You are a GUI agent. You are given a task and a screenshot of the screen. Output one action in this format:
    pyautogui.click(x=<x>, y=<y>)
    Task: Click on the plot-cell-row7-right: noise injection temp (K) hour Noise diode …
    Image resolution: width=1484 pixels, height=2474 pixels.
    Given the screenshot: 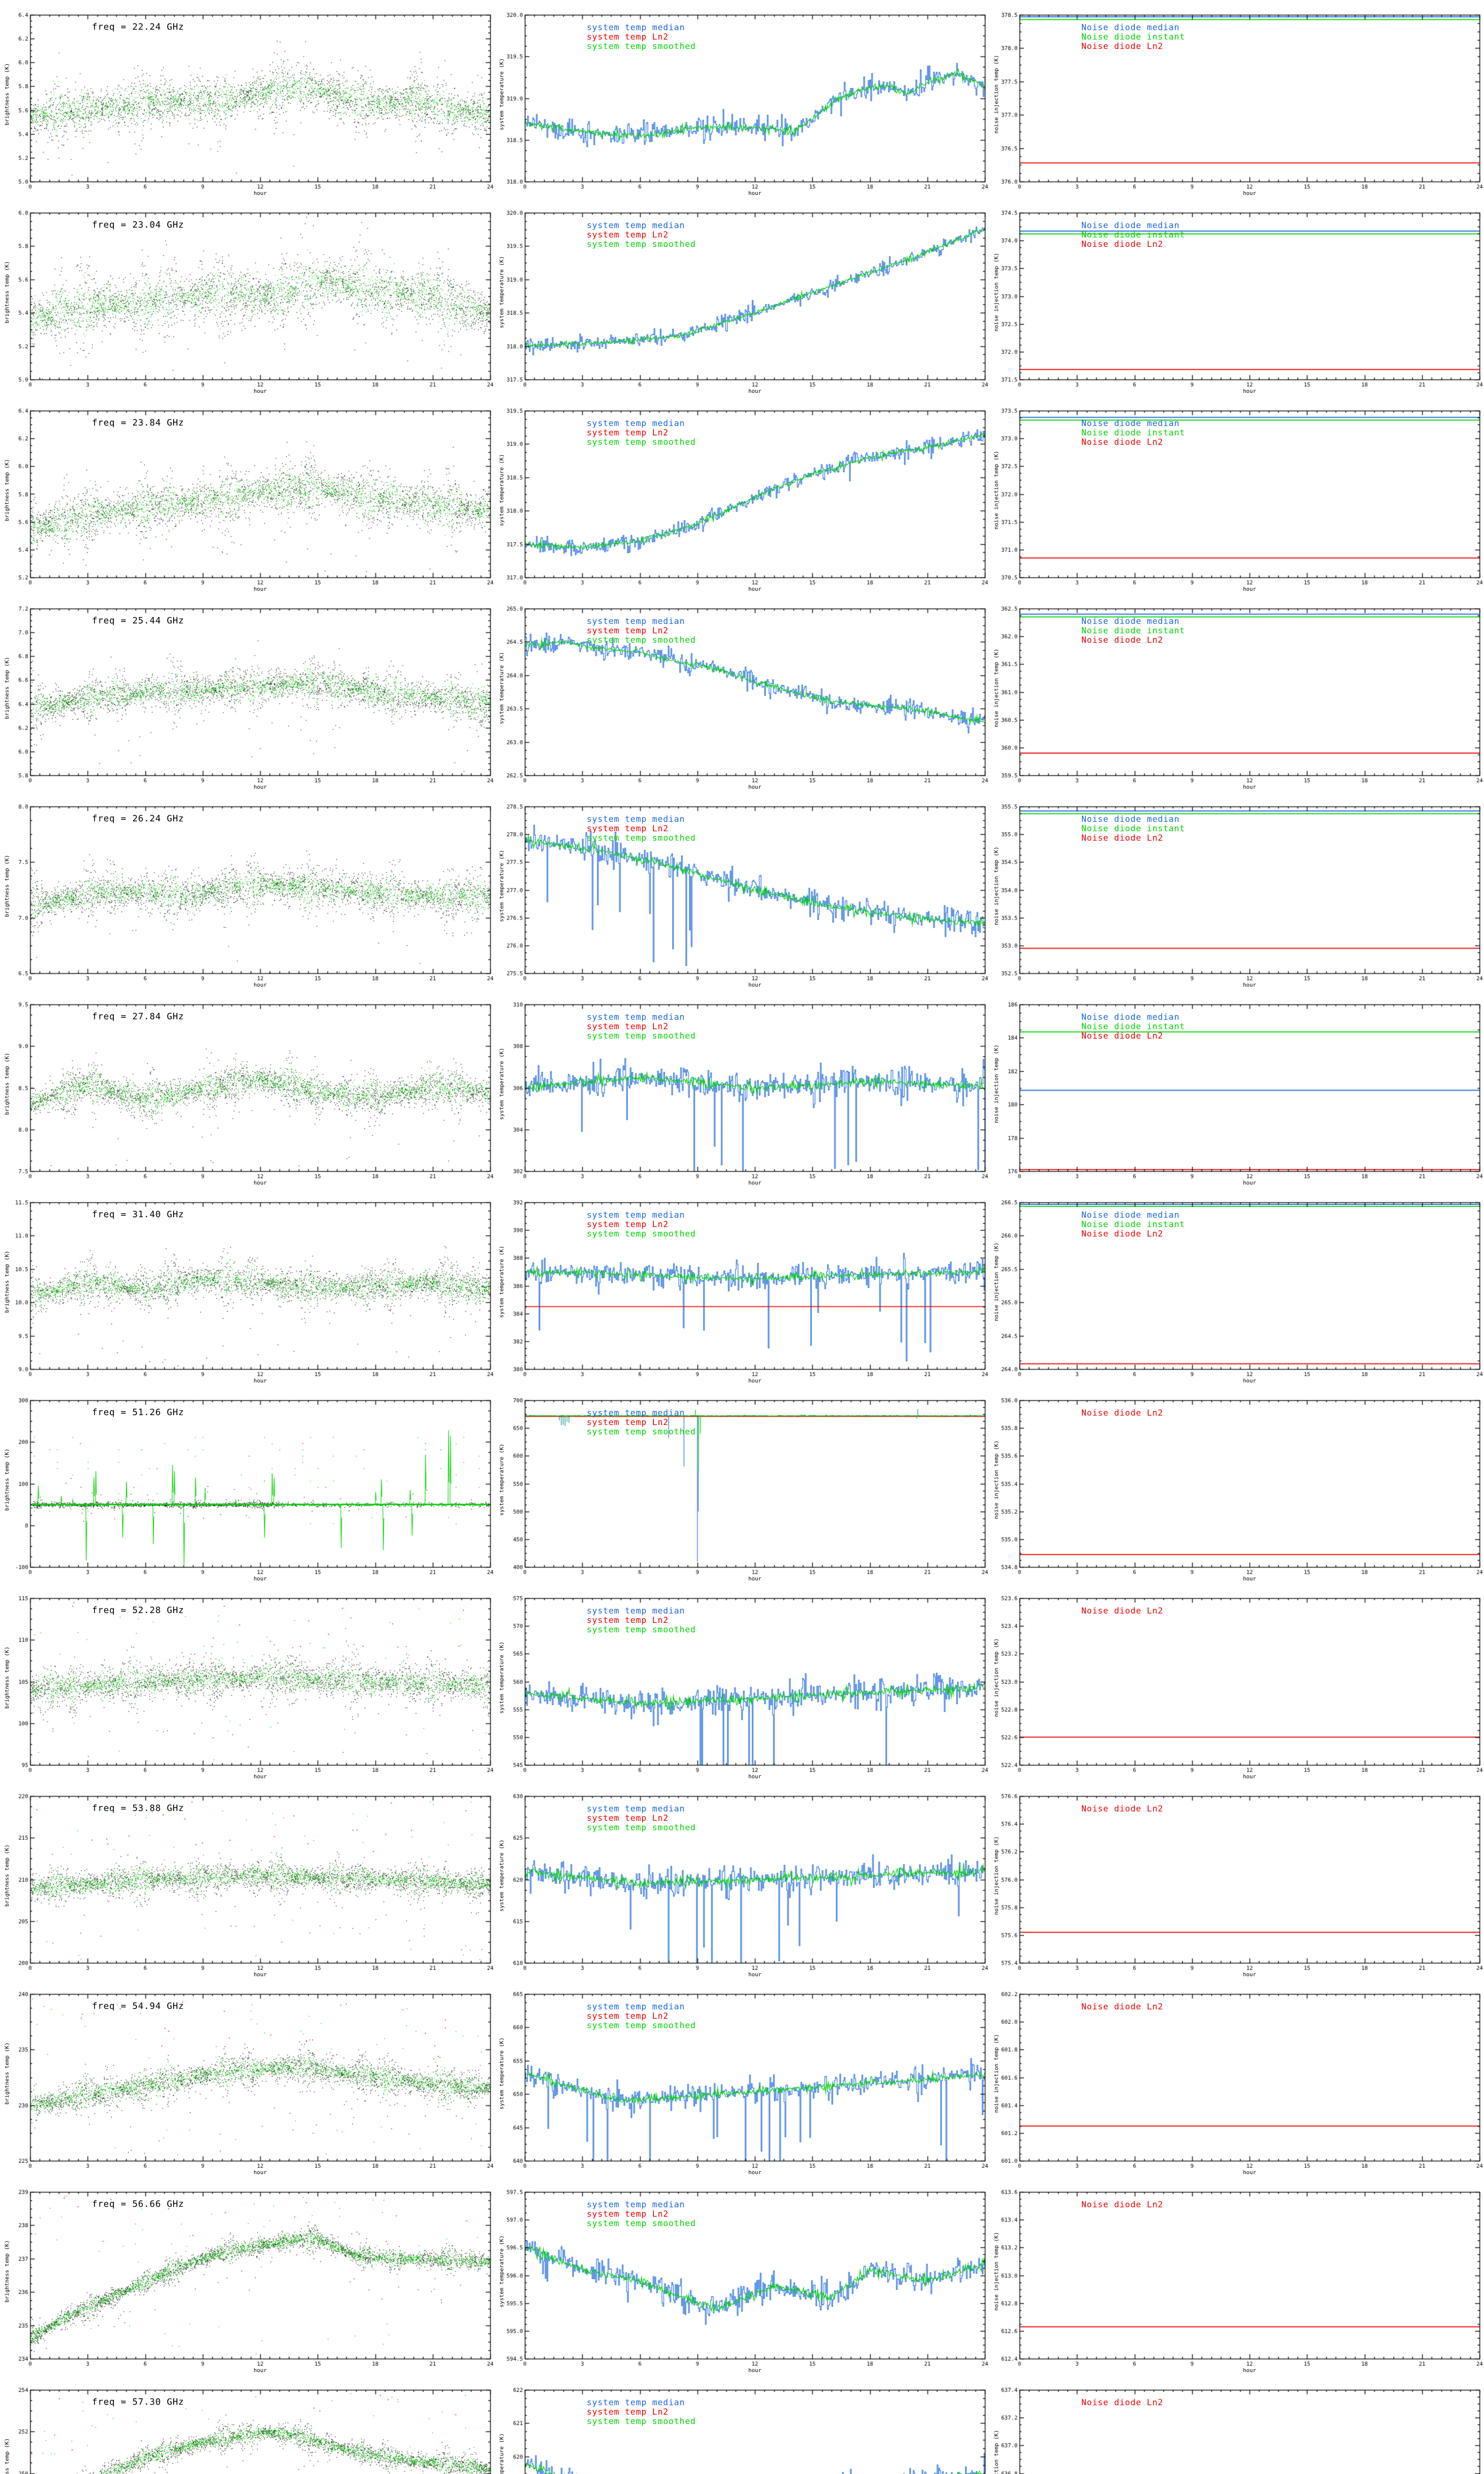 What is the action you would take?
    pyautogui.click(x=1236, y=1287)
    